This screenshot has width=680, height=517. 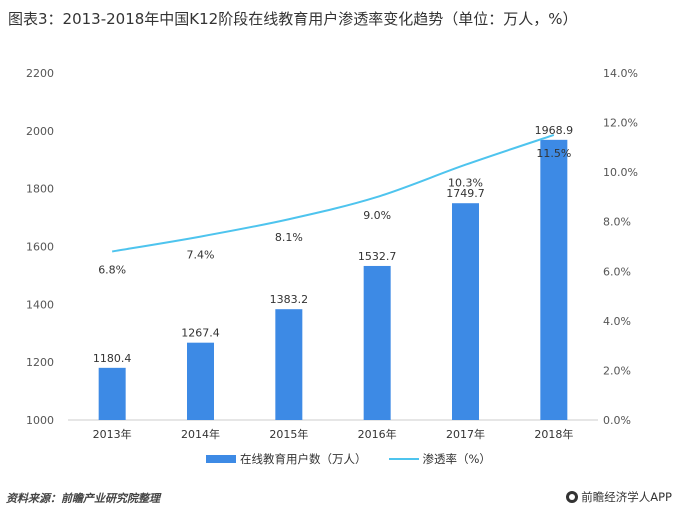 What do you see at coordinates (465, 193) in the screenshot?
I see `bar-value-label: 1749.7` at bounding box center [465, 193].